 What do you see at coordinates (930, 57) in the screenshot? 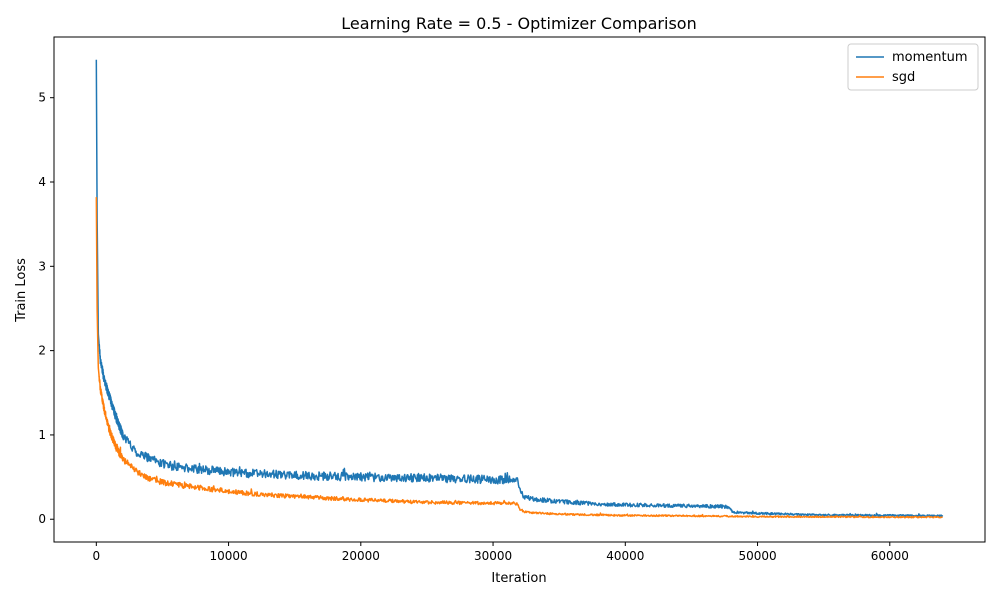
I see `legend-label-momentum: momentum` at bounding box center [930, 57].